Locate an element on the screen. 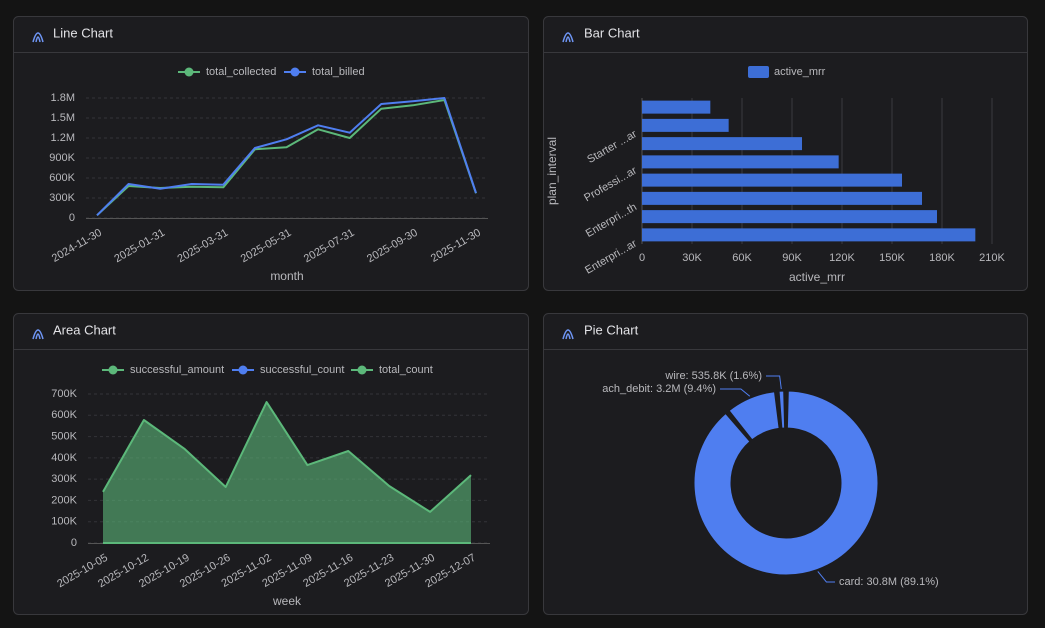  x-tick-label: 120K is located at coordinates (842, 258).